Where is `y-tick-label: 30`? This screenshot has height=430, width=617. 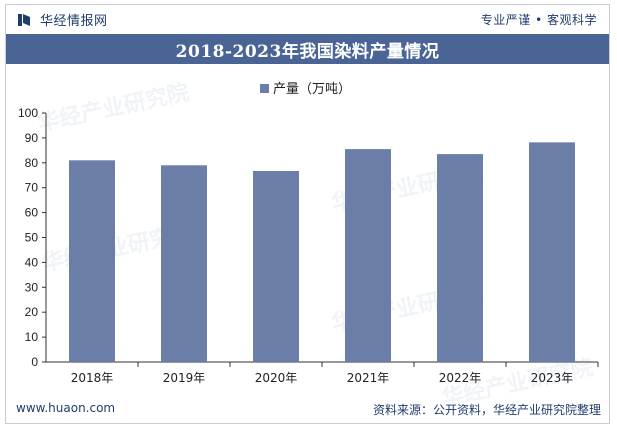 y-tick-label: 30 is located at coordinates (32, 287).